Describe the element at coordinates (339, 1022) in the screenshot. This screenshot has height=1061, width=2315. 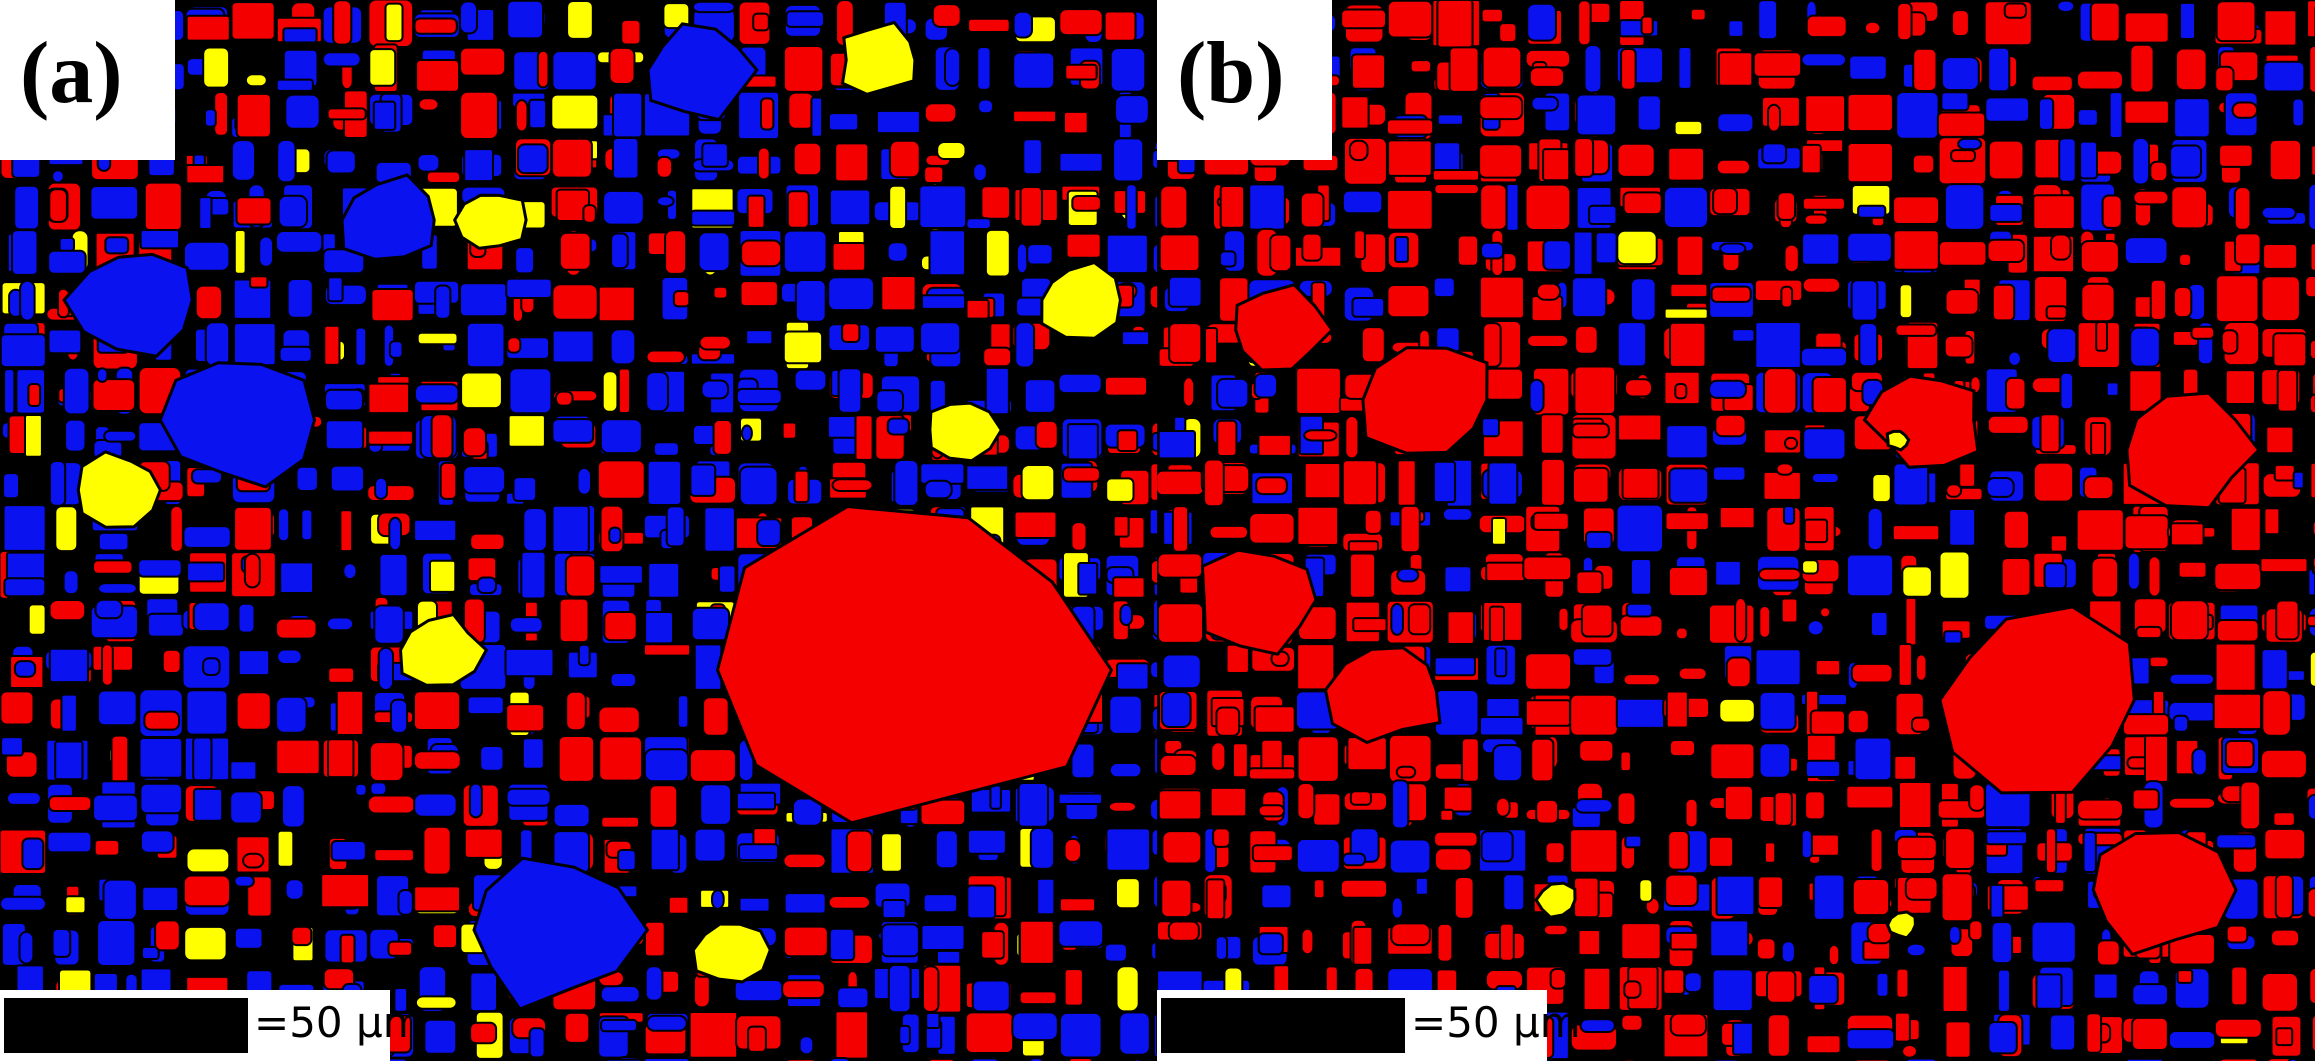
I see `scale-bar-label-a: =50 μm` at that location.